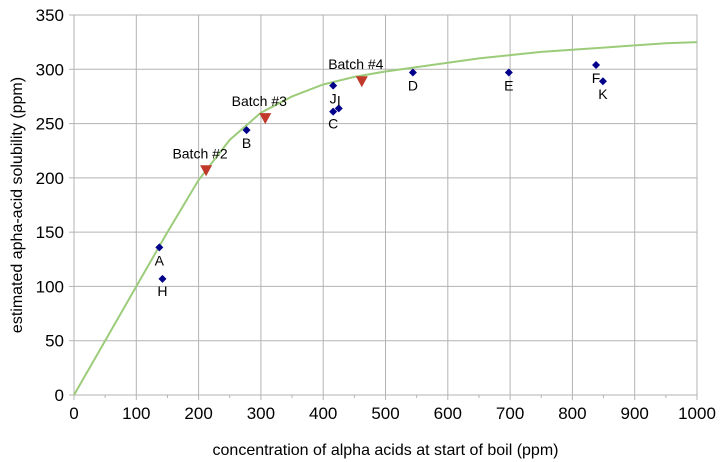 The image size is (724, 462). What do you see at coordinates (17, 205) in the screenshot?
I see `y-axis-title: estimated apha-acid solubility (ppm)` at bounding box center [17, 205].